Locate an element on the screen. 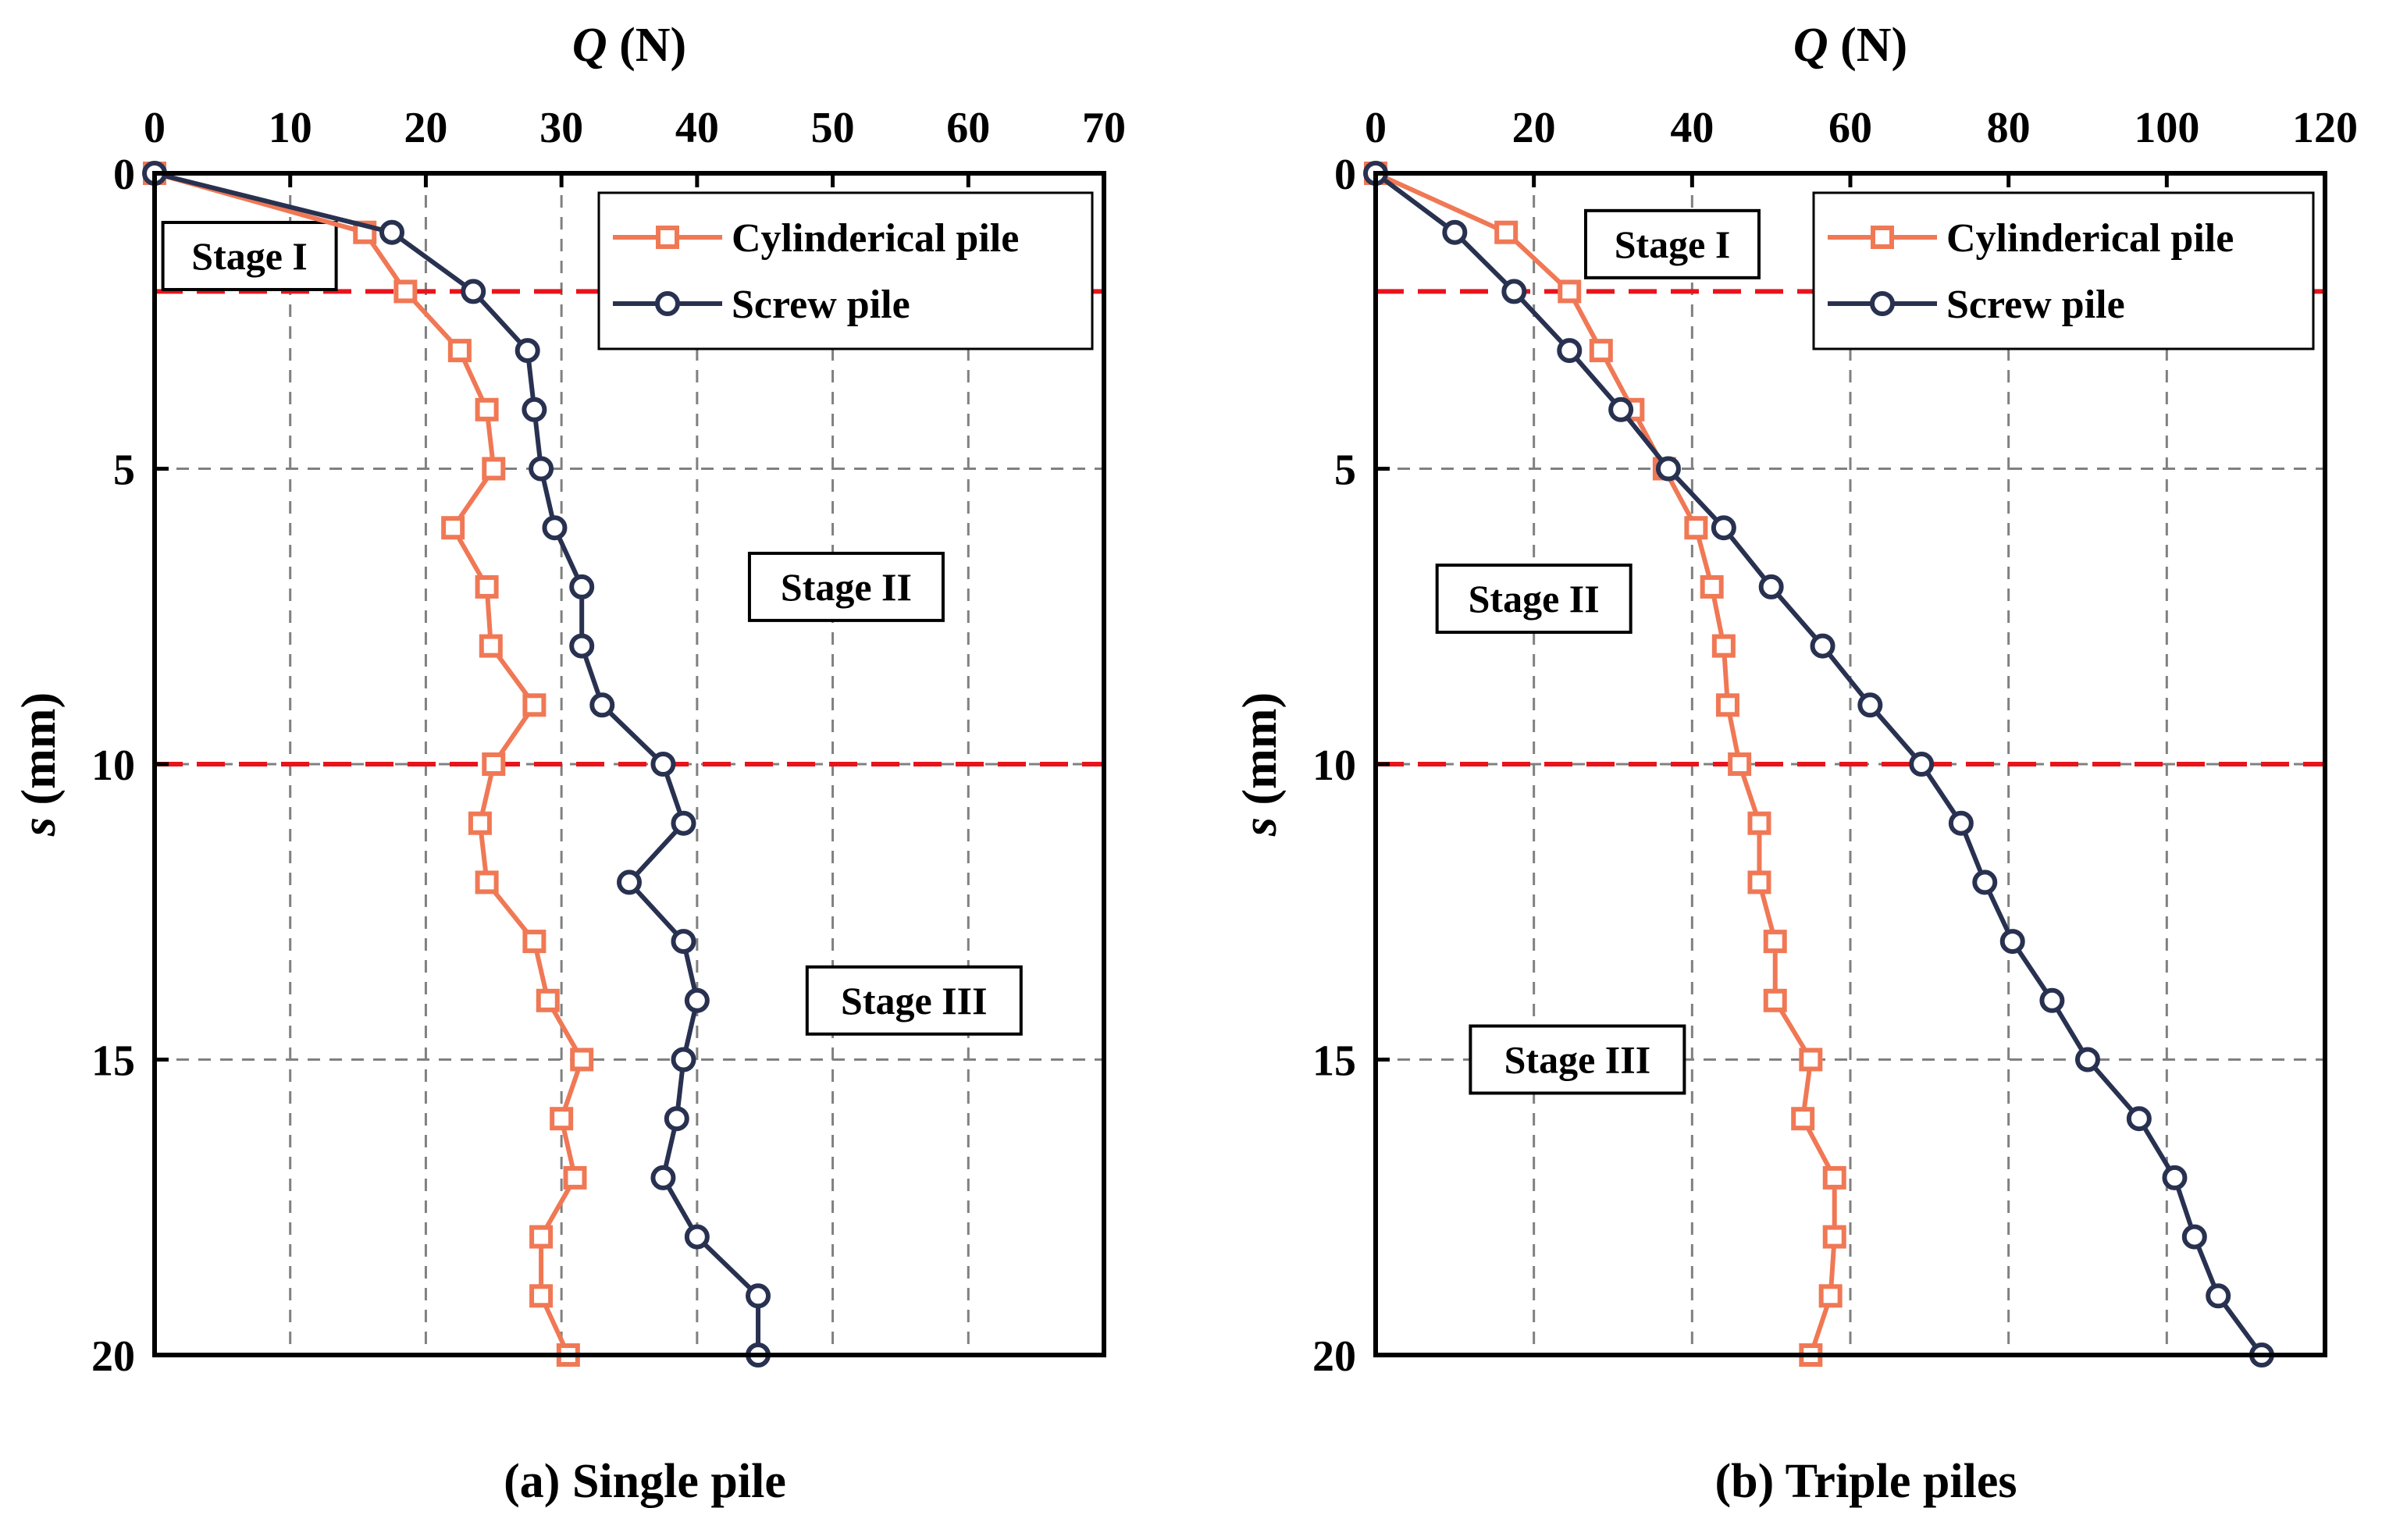  x-tick-label: 60 is located at coordinates (968, 128).